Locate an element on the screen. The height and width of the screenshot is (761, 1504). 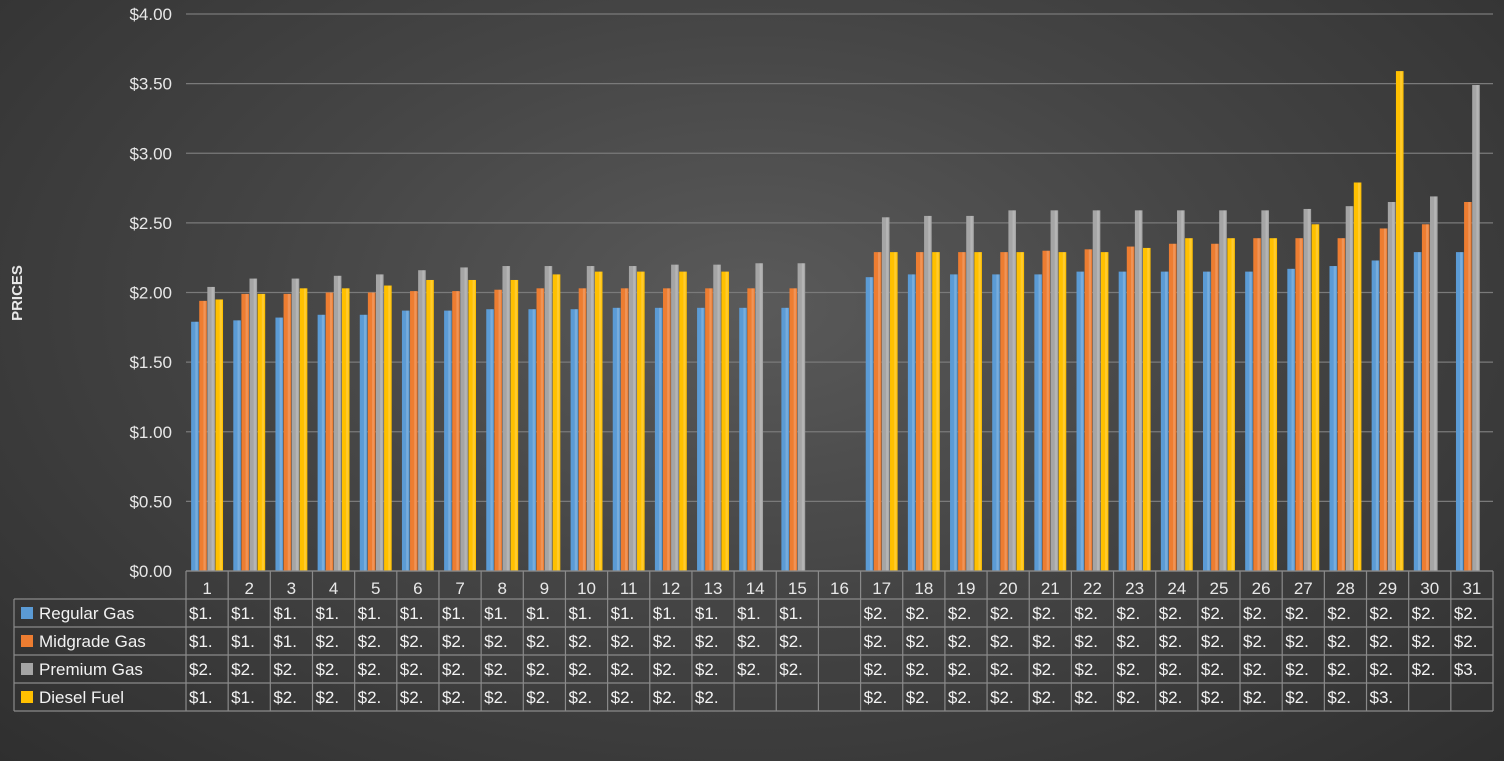
x-tick-label: 15 is located at coordinates (797, 588).